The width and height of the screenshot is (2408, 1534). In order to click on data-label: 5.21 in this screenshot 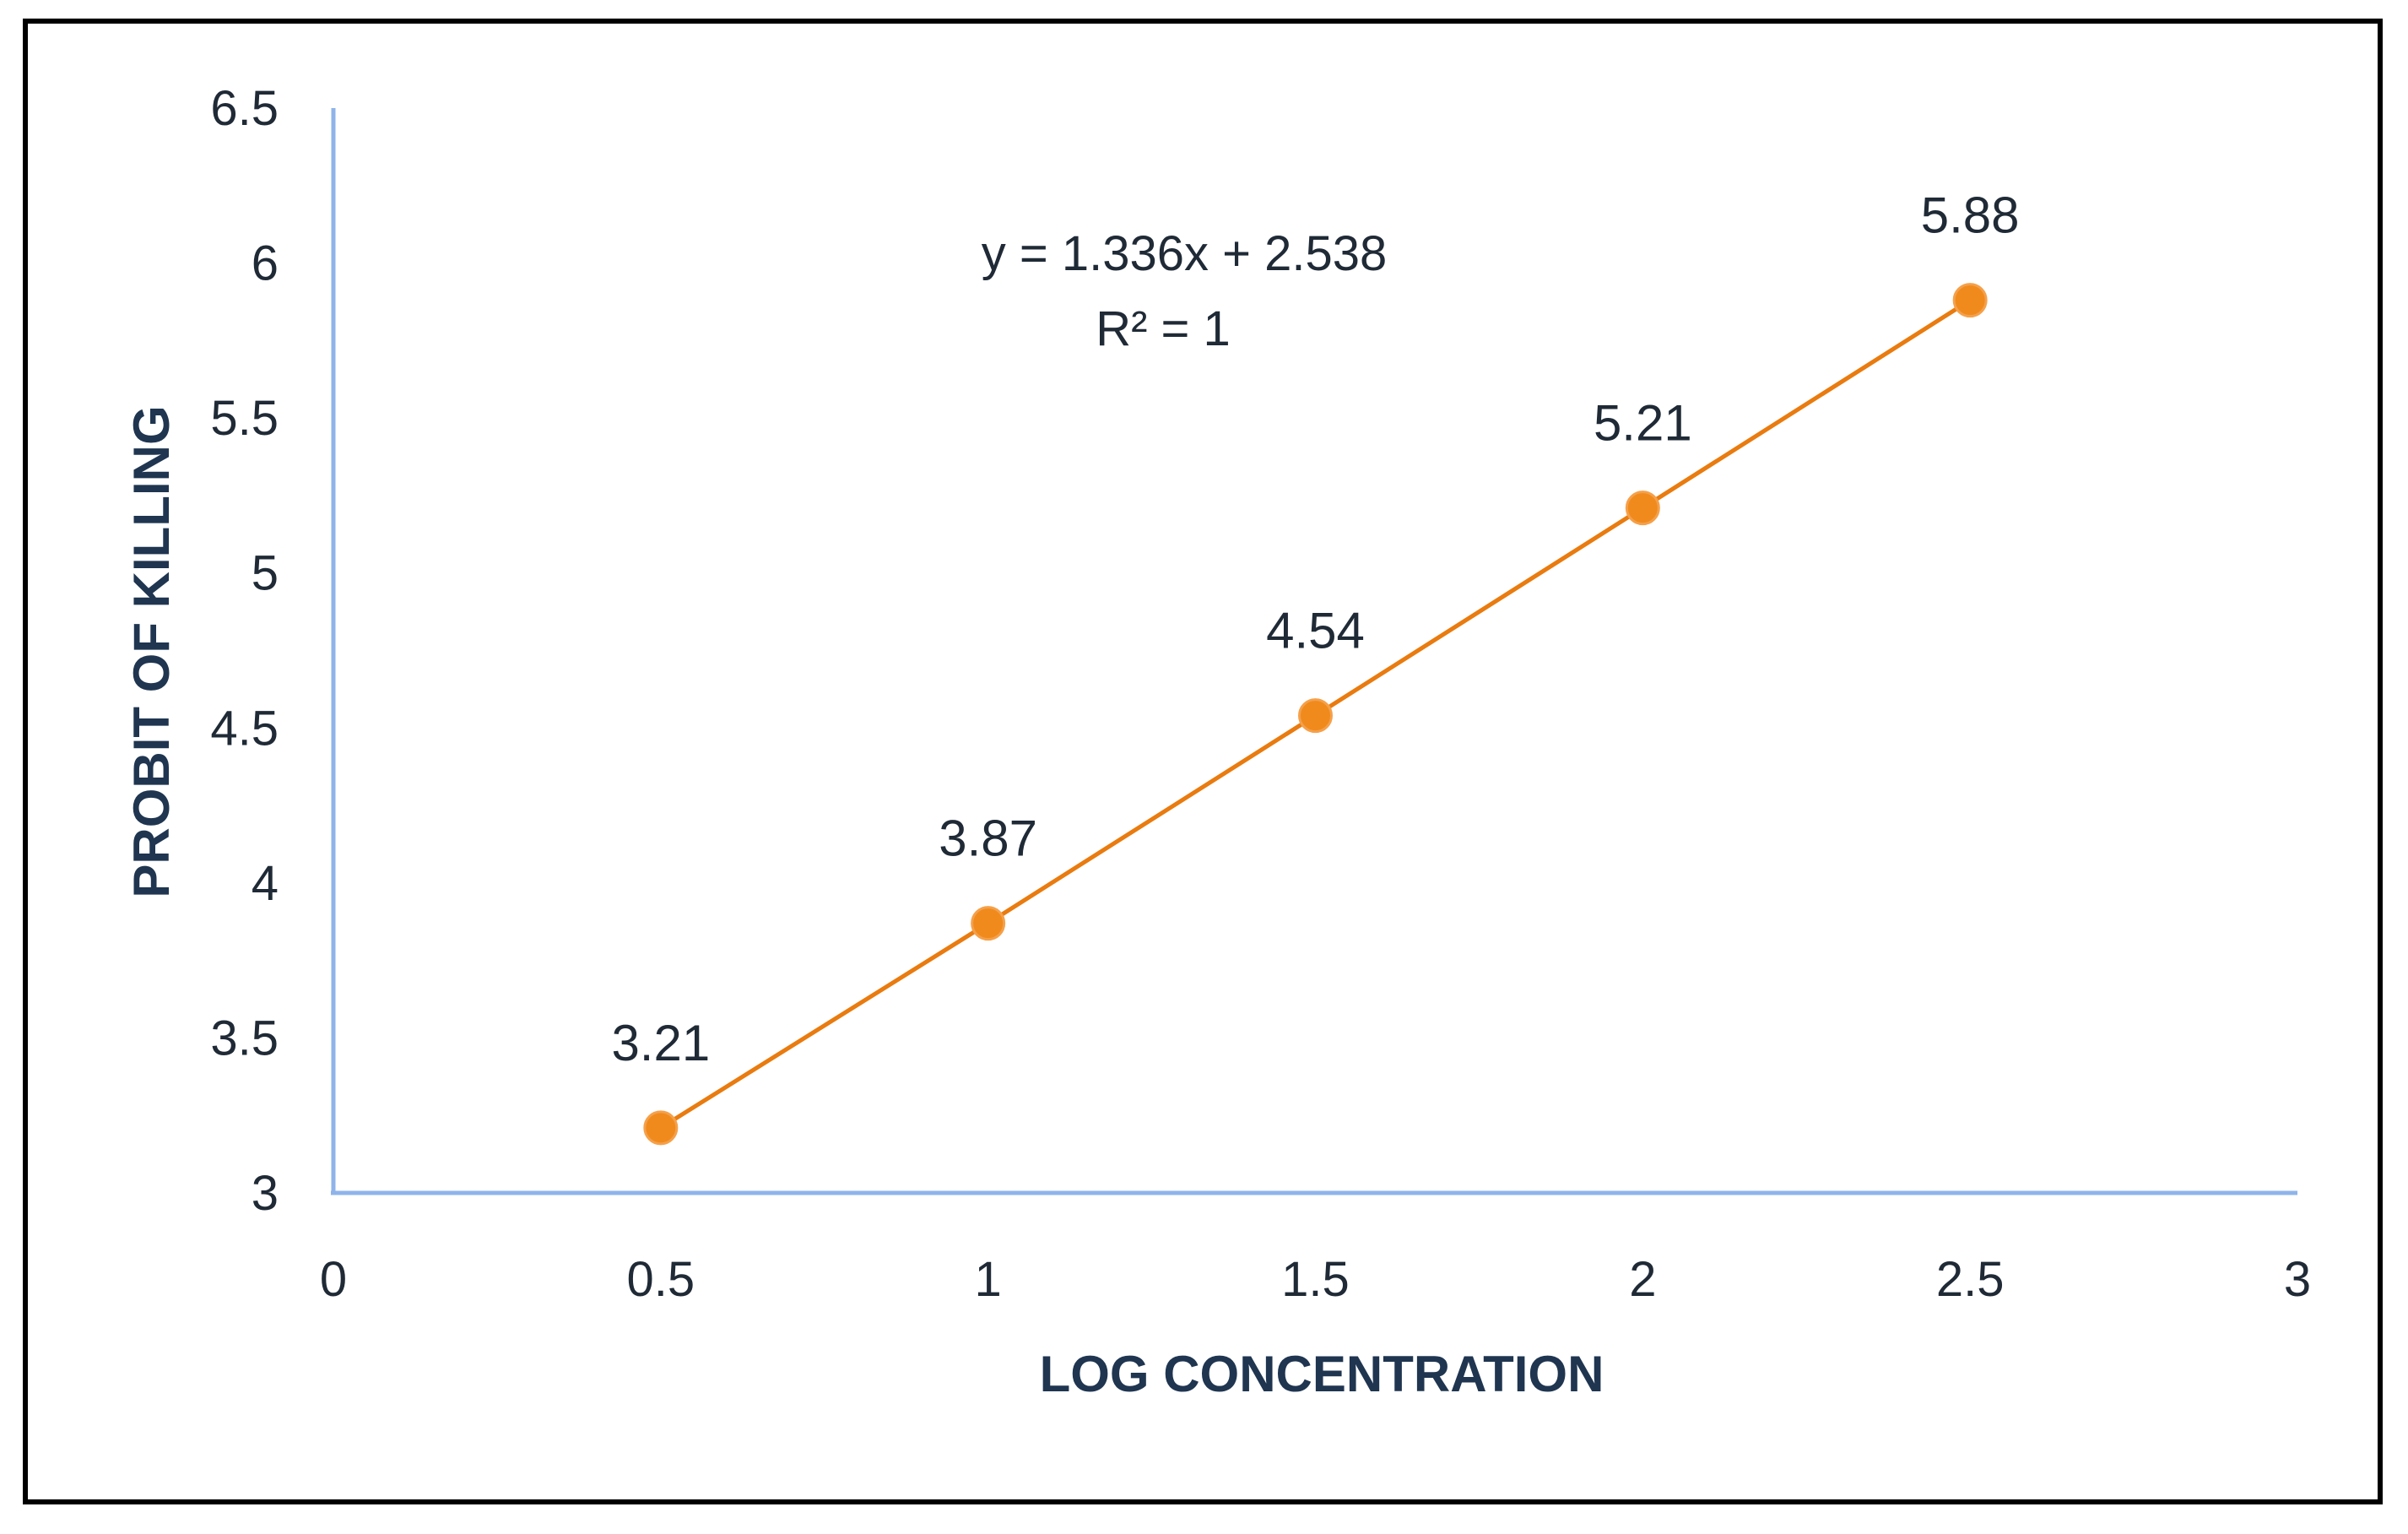, I will do `click(1643, 423)`.